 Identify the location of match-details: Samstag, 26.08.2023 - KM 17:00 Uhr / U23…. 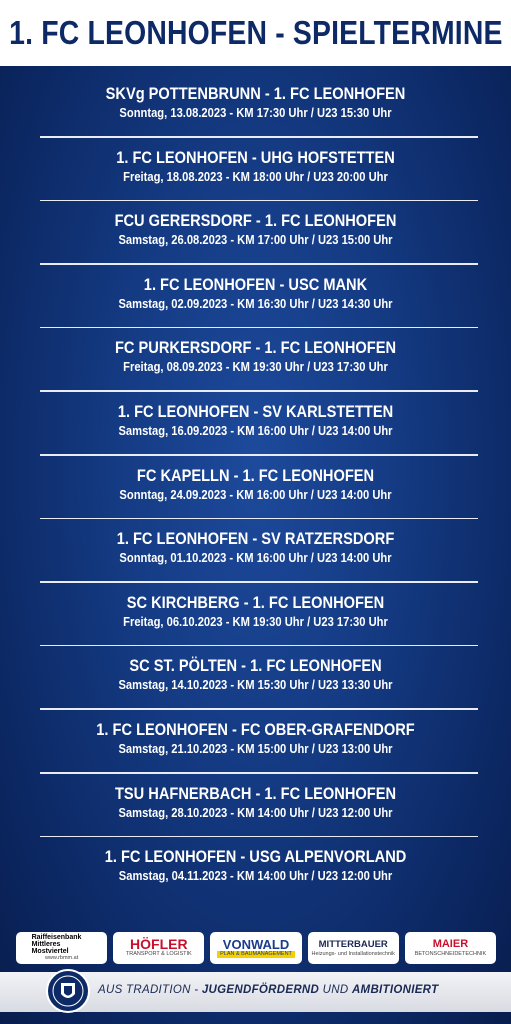
(255, 240).